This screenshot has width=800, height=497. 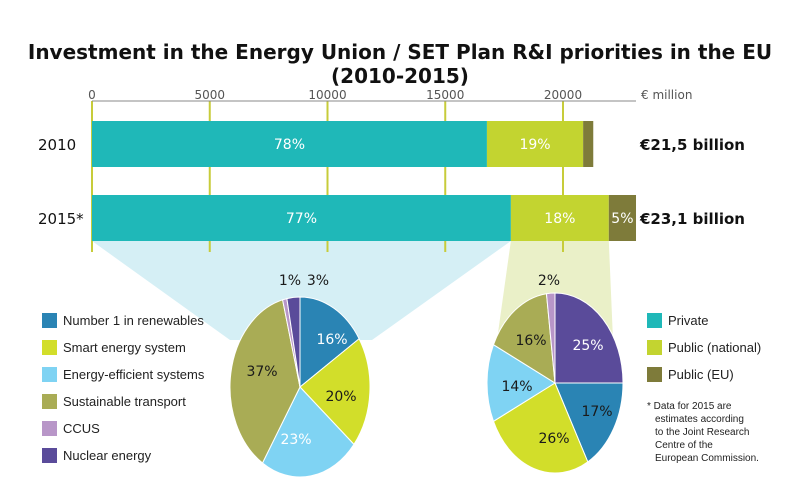 I want to click on pie2-slice-nuclearenergy, so click(x=589, y=338).